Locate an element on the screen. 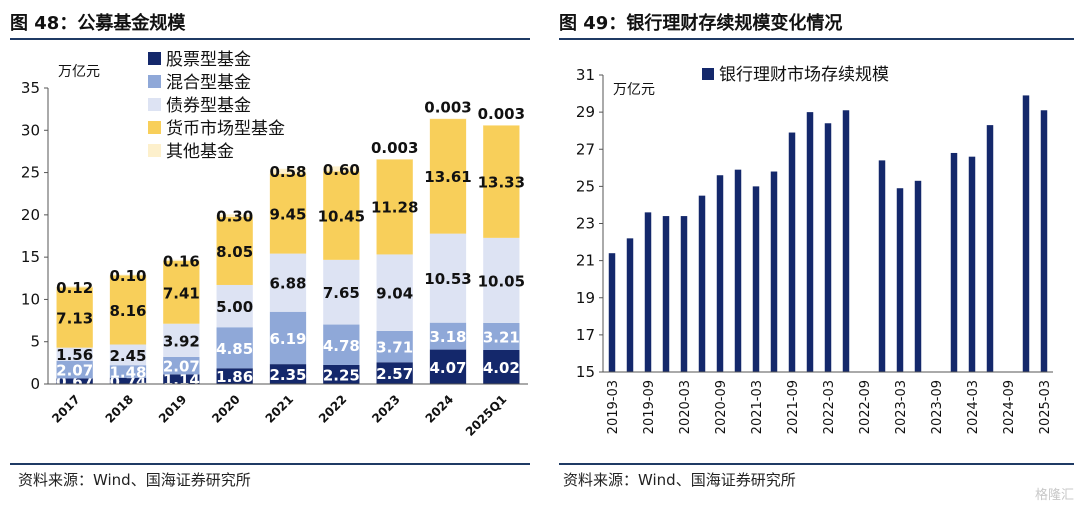 The image size is (1080, 507). data-label: 2.57 is located at coordinates (394, 374).